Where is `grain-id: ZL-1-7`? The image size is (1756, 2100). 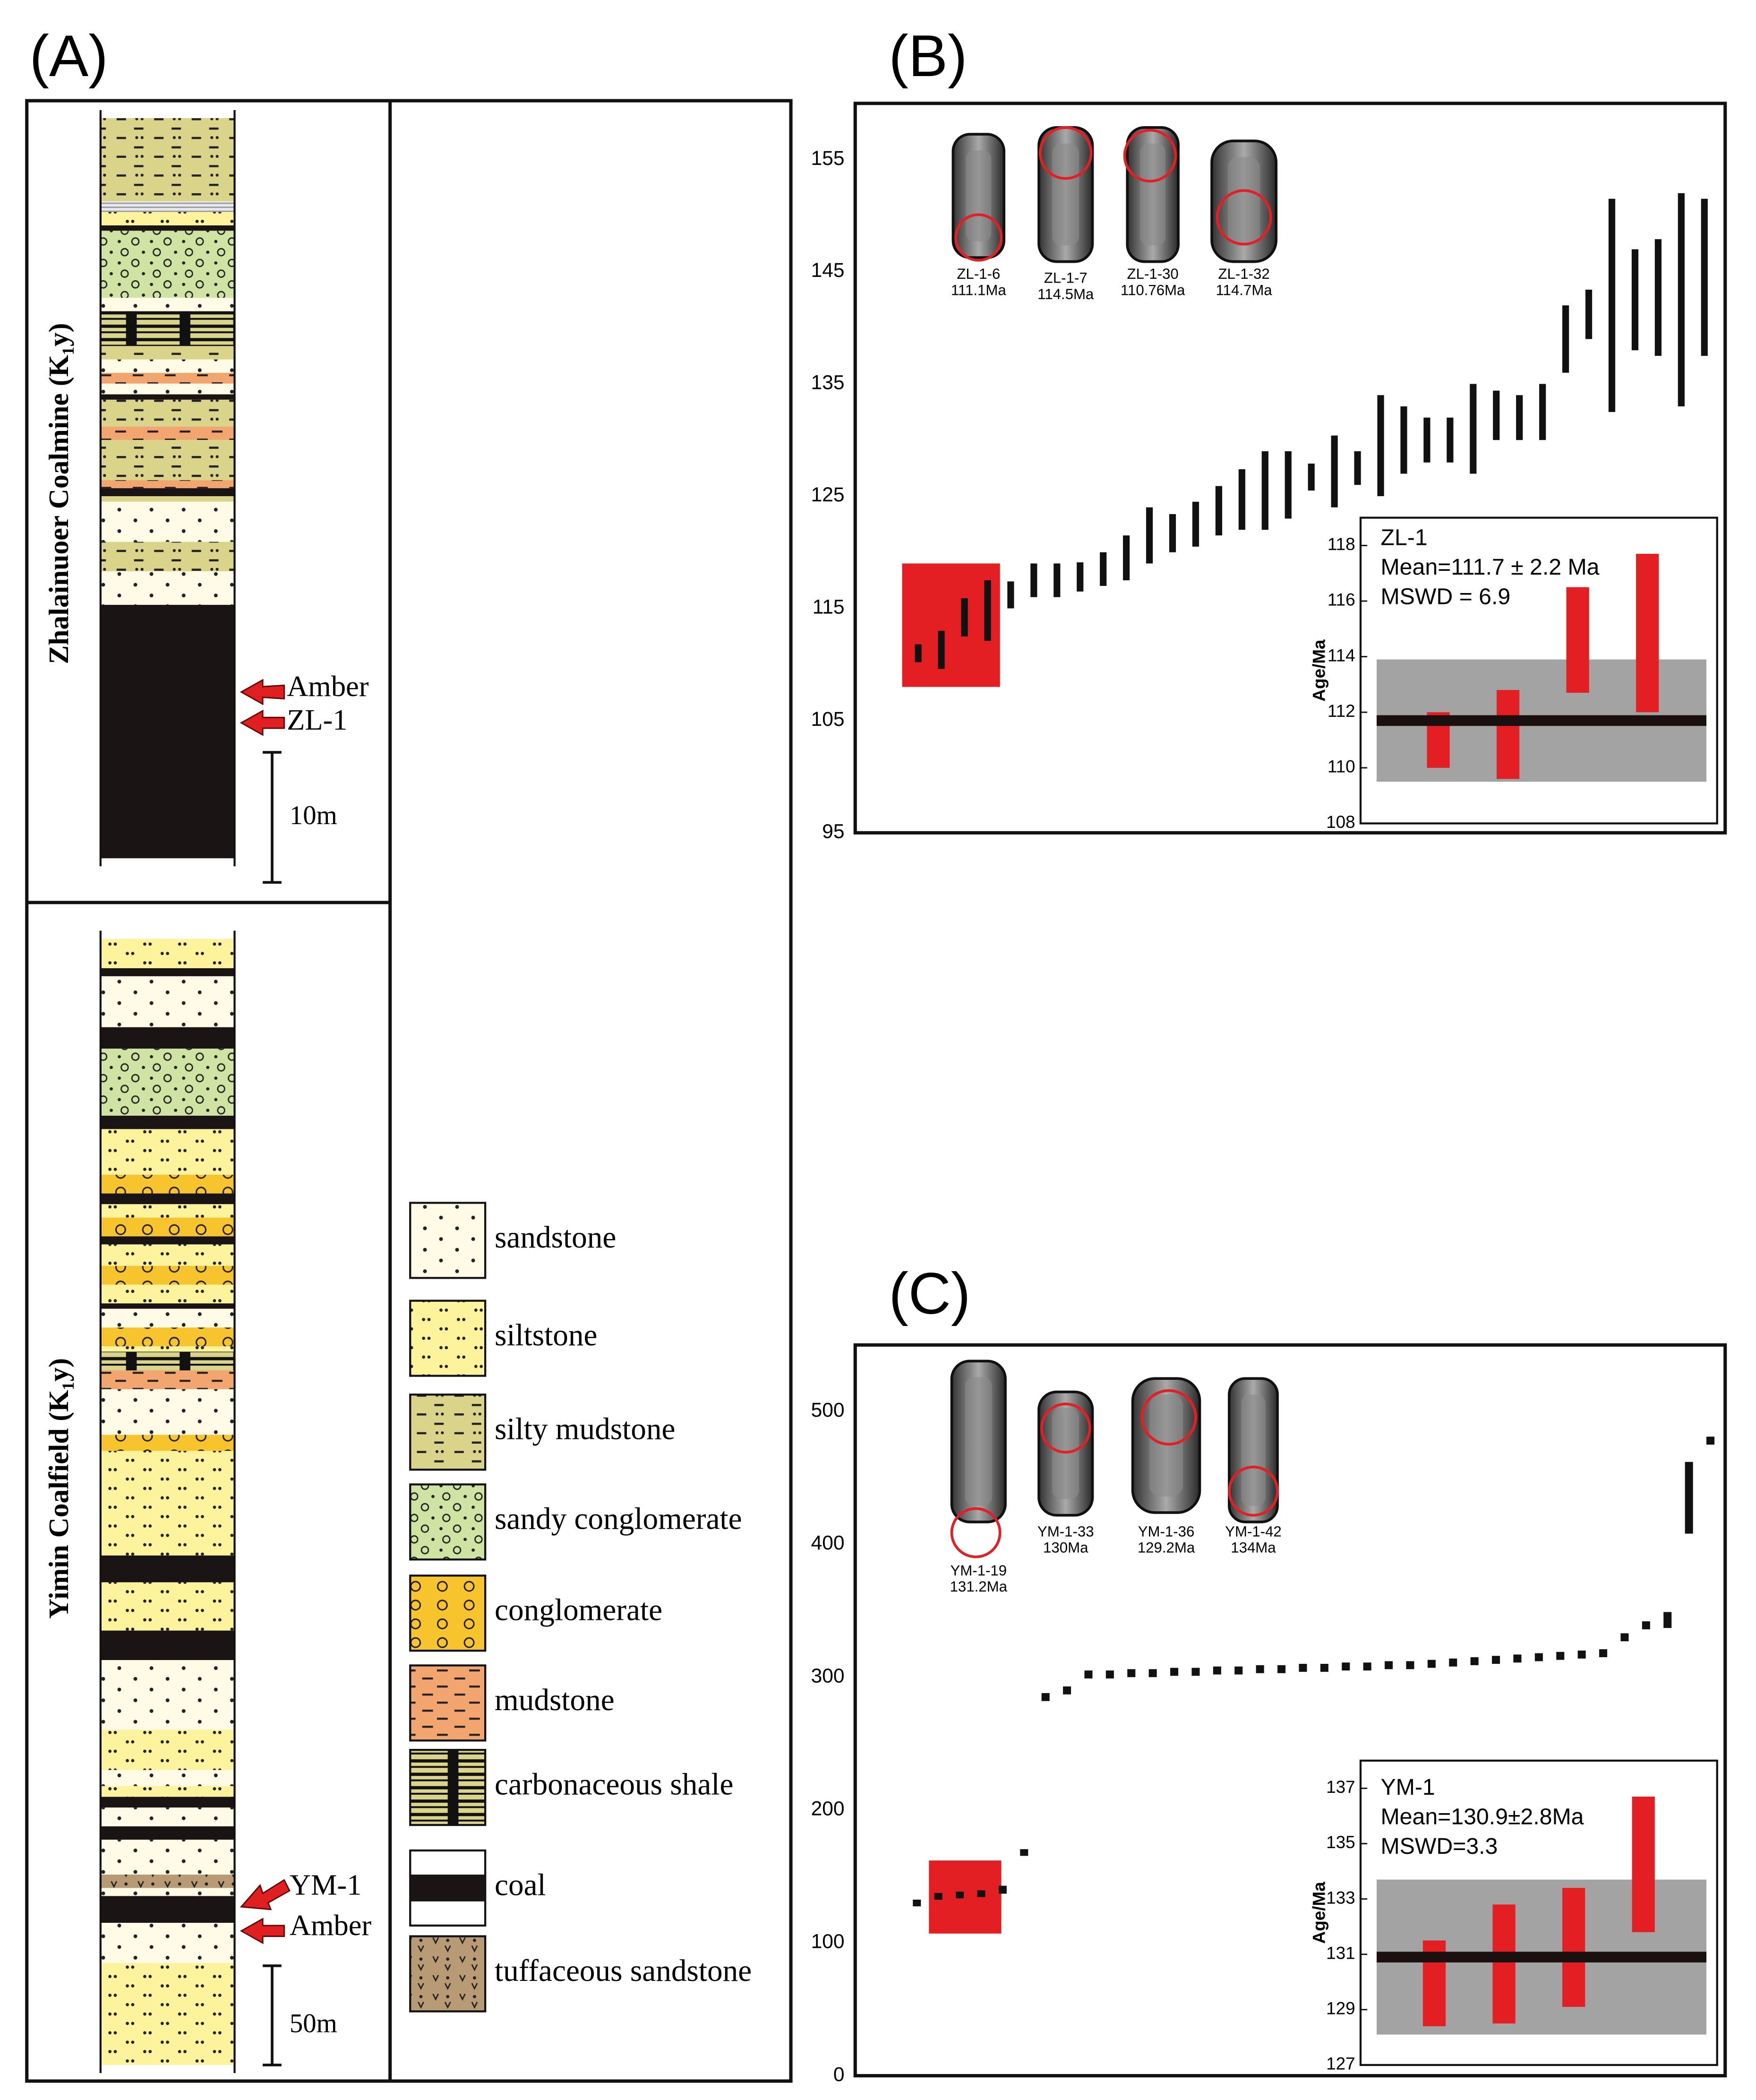 grain-id: ZL-1-7 is located at coordinates (1066, 278).